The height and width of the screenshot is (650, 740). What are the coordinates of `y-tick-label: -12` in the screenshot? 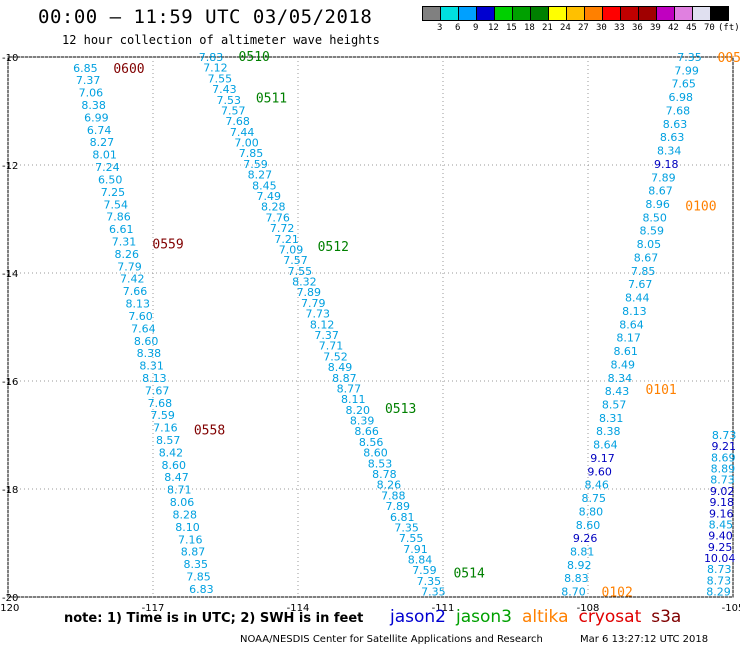 It's located at (10, 166).